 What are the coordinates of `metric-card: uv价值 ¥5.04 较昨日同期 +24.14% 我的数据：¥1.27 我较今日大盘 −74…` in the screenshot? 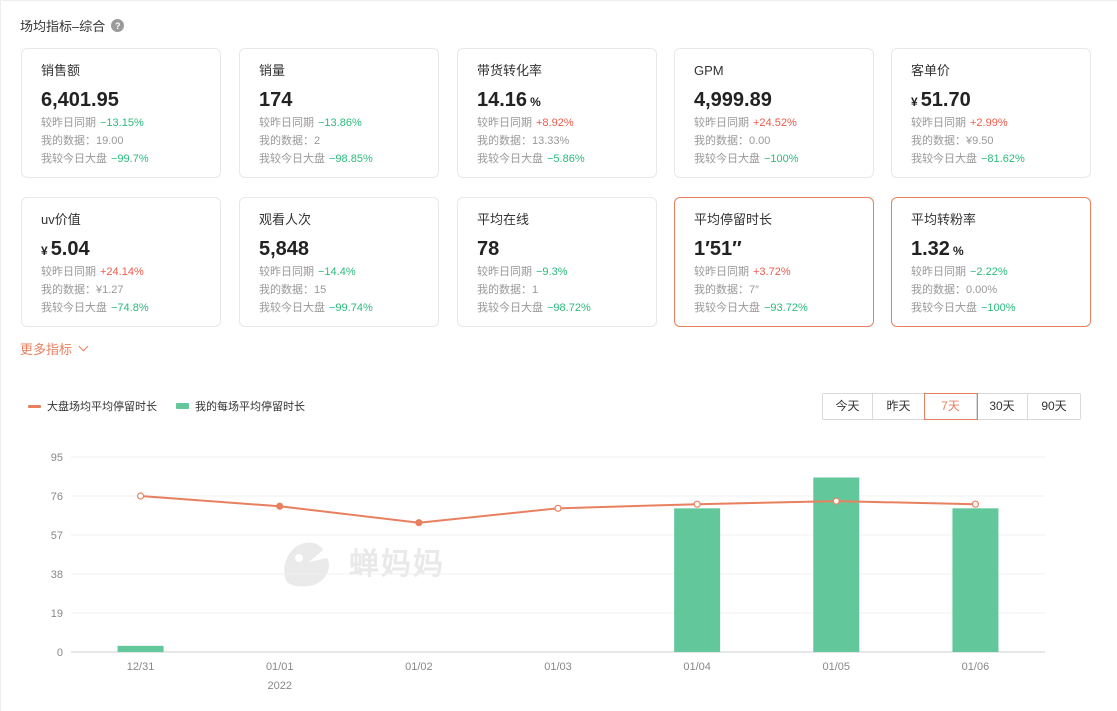 It's located at (121, 262).